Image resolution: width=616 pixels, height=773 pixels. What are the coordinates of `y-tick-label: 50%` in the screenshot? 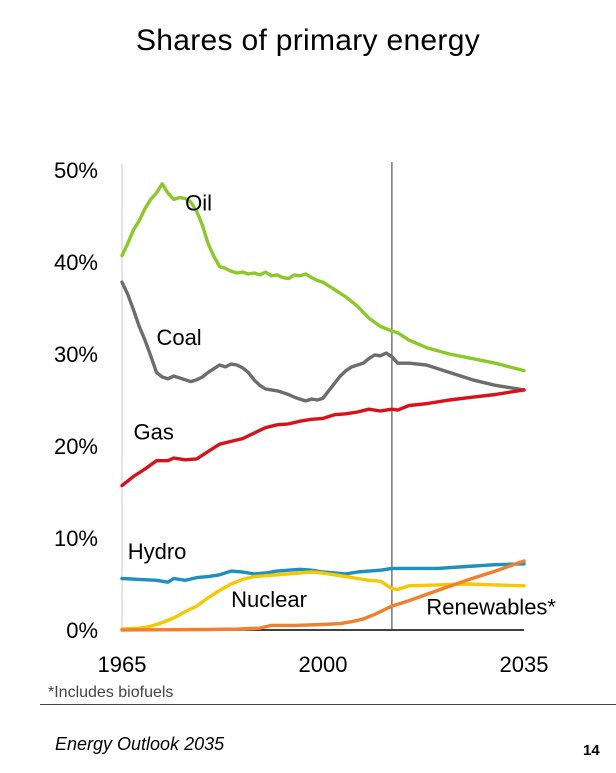 It's located at (76, 170).